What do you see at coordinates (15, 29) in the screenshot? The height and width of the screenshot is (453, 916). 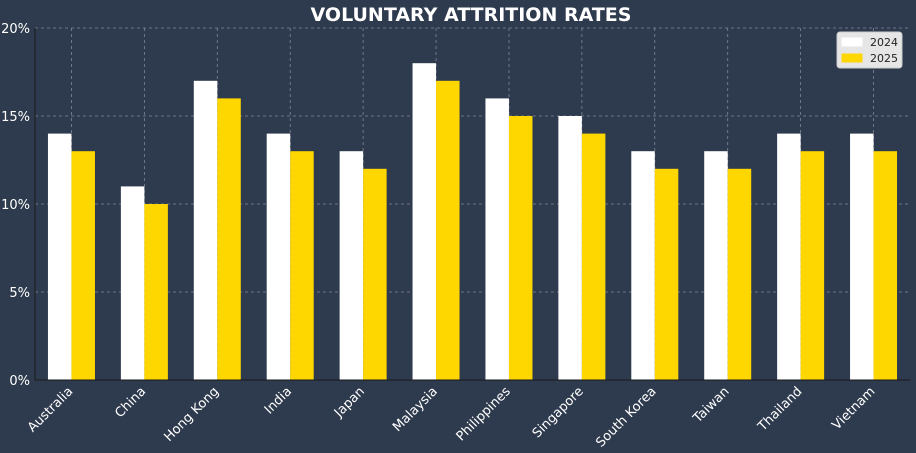 I see `y-tick-label: 20%` at bounding box center [15, 29].